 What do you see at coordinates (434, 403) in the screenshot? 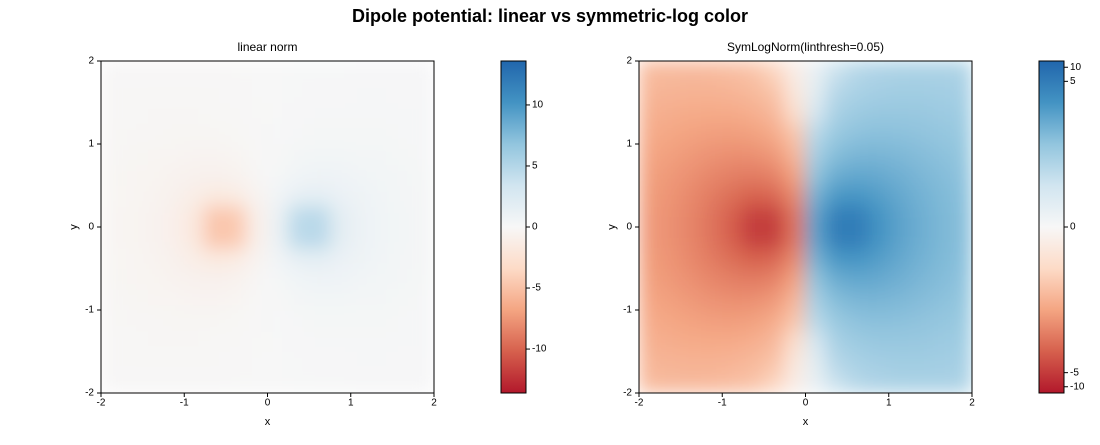
I see `x-tick-label: 2` at bounding box center [434, 403].